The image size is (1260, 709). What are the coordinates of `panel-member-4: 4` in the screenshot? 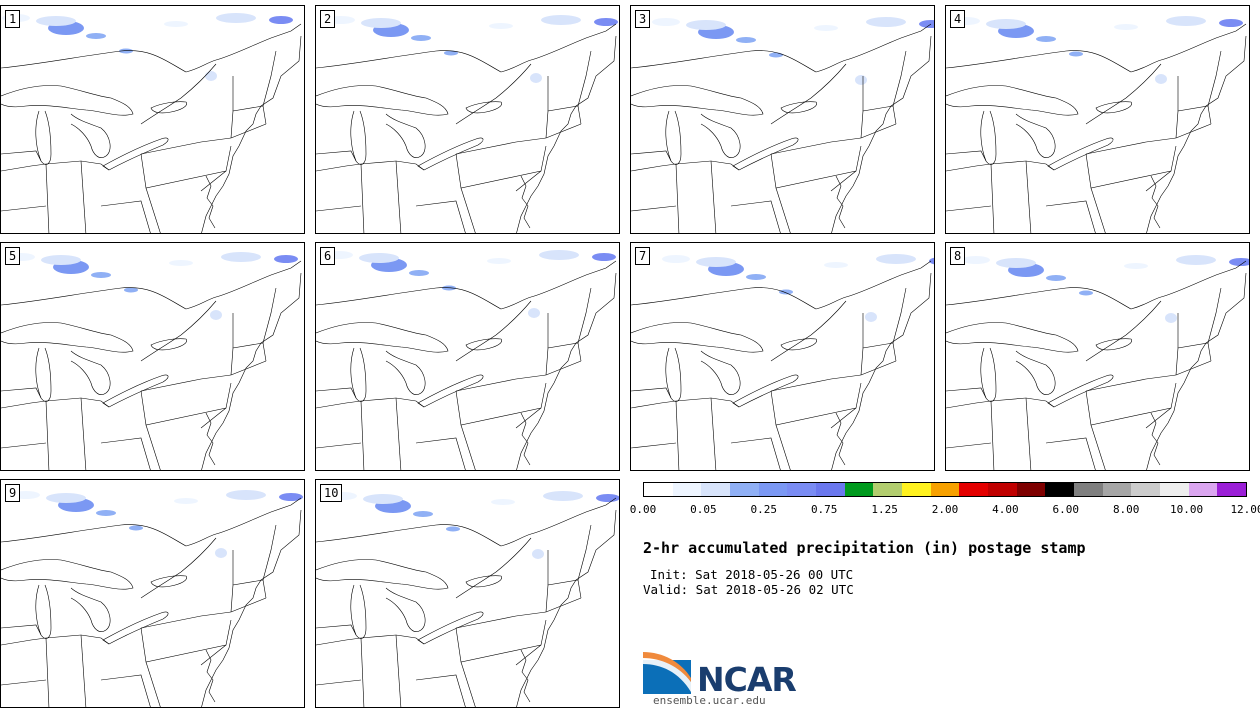 It's located at (1097, 119).